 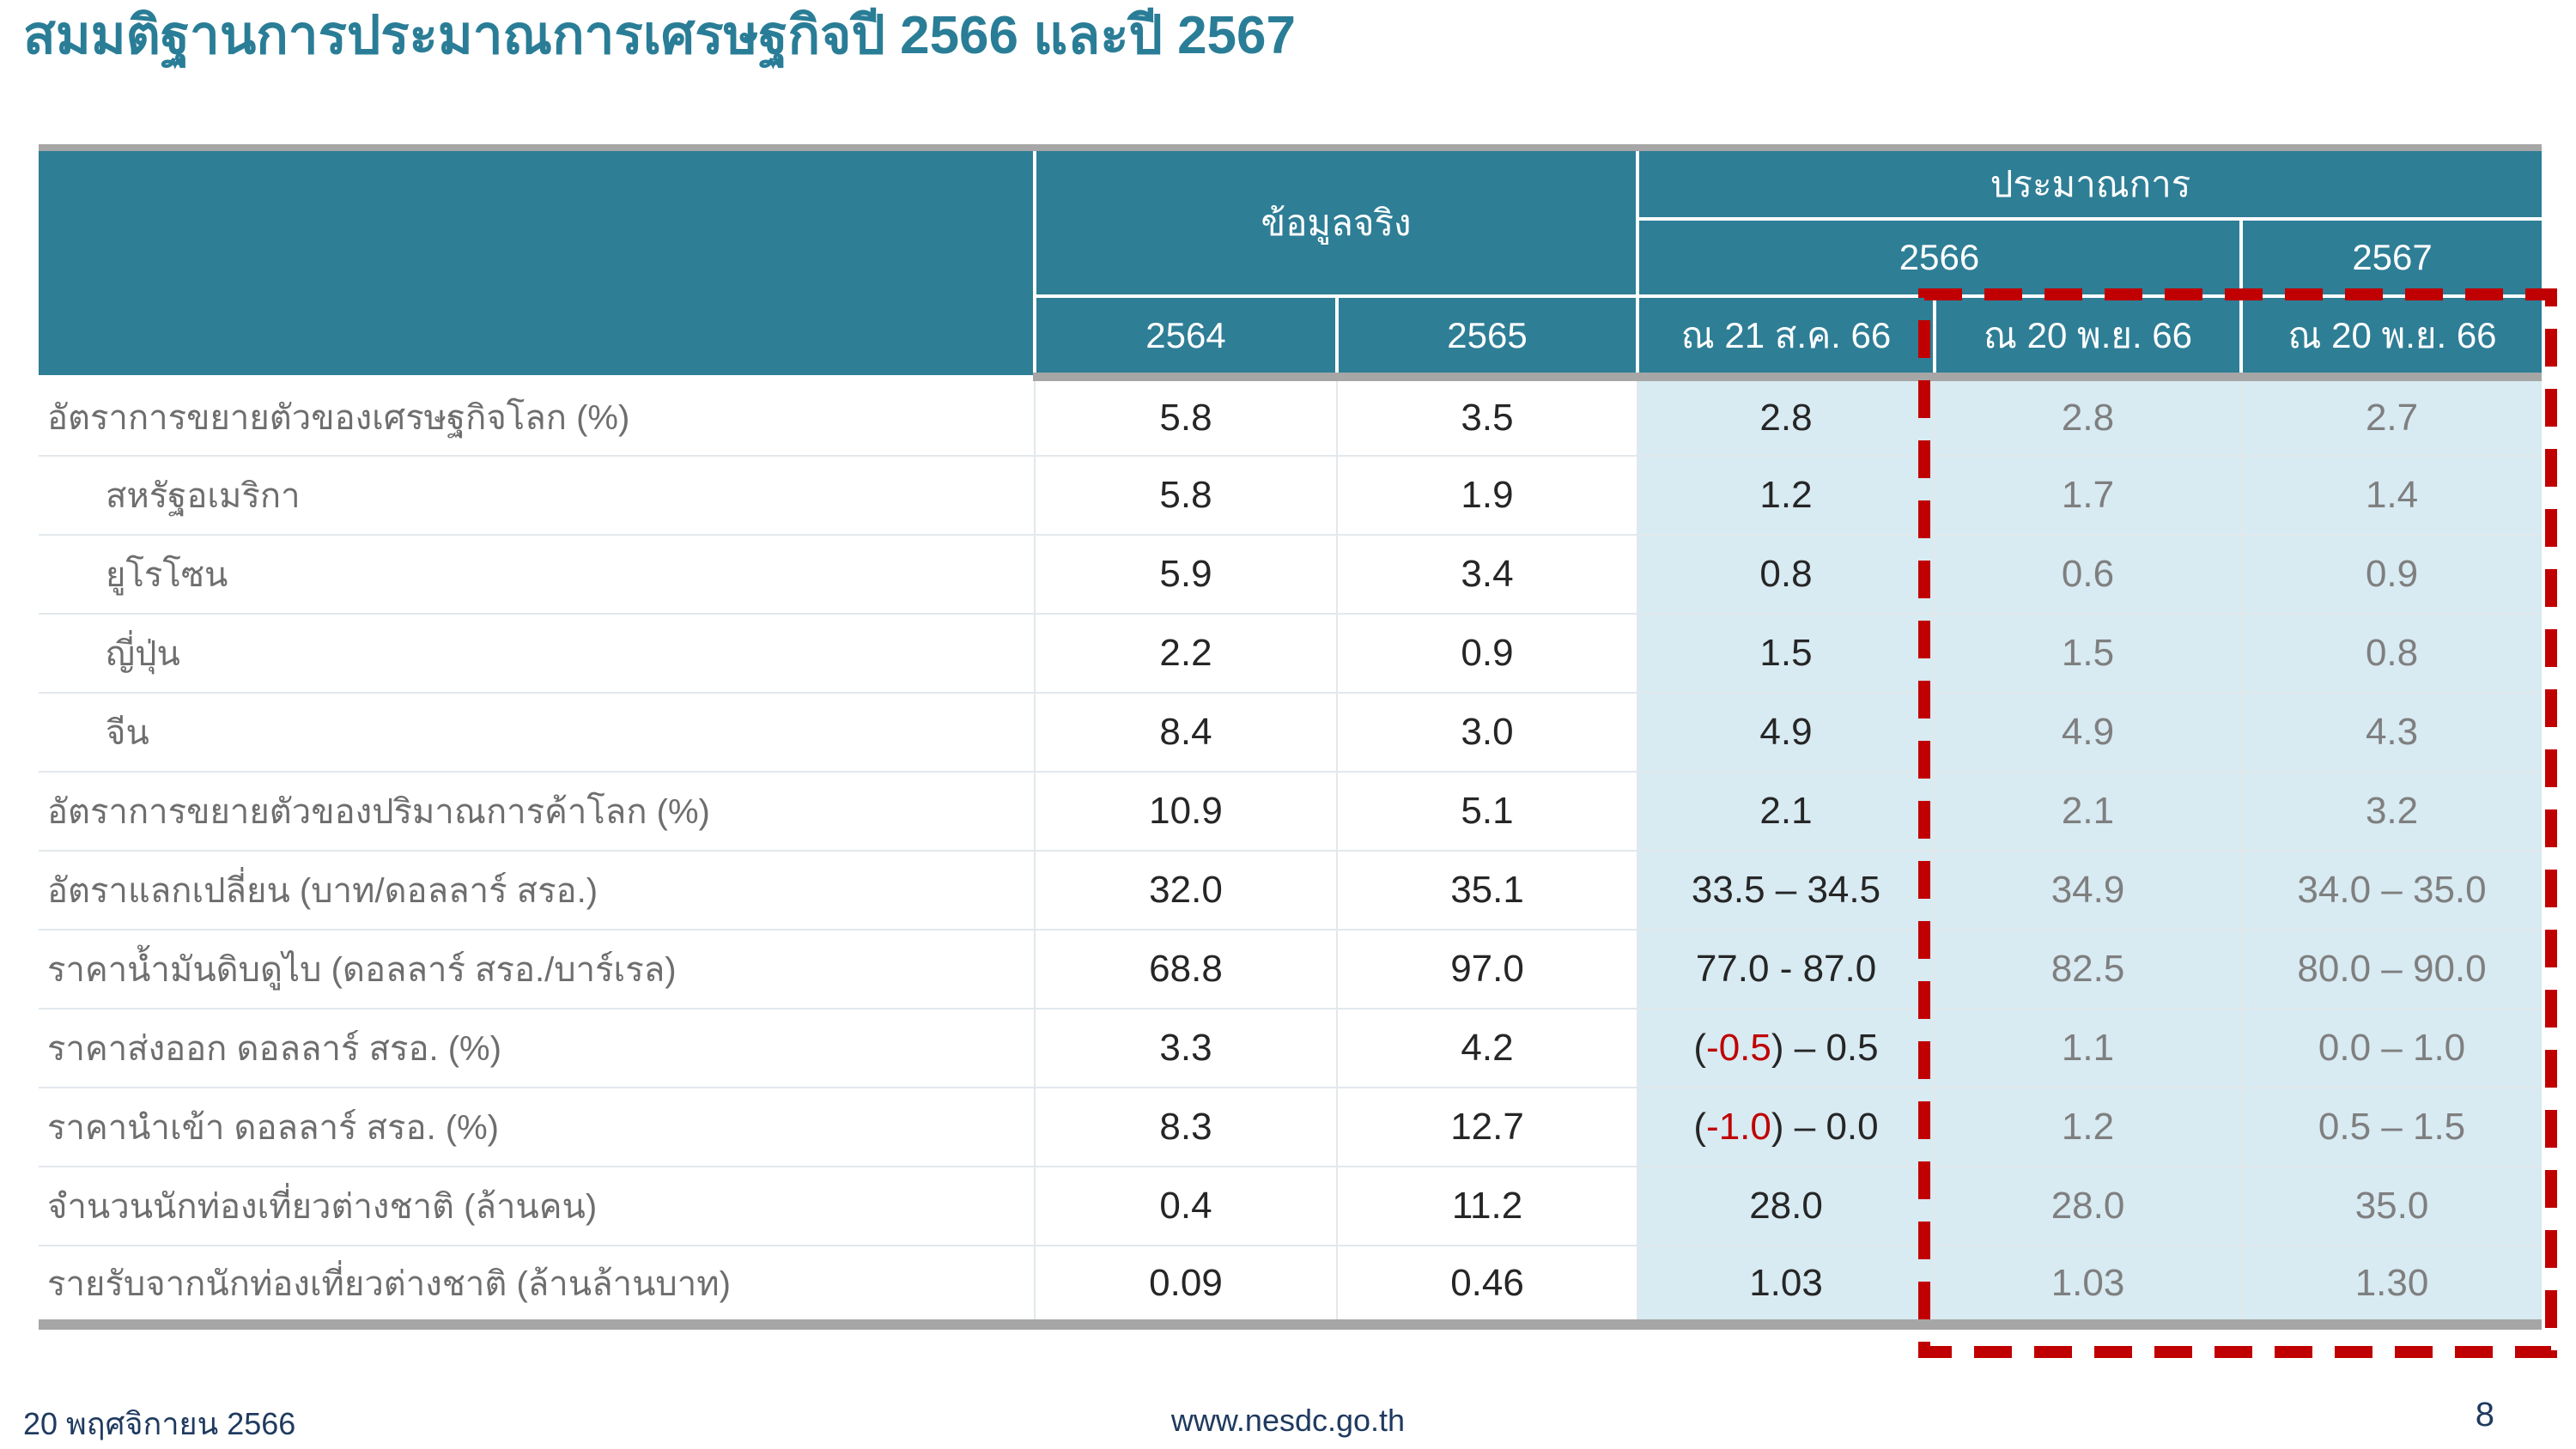 I want to click on corner-cell, so click(x=537, y=261).